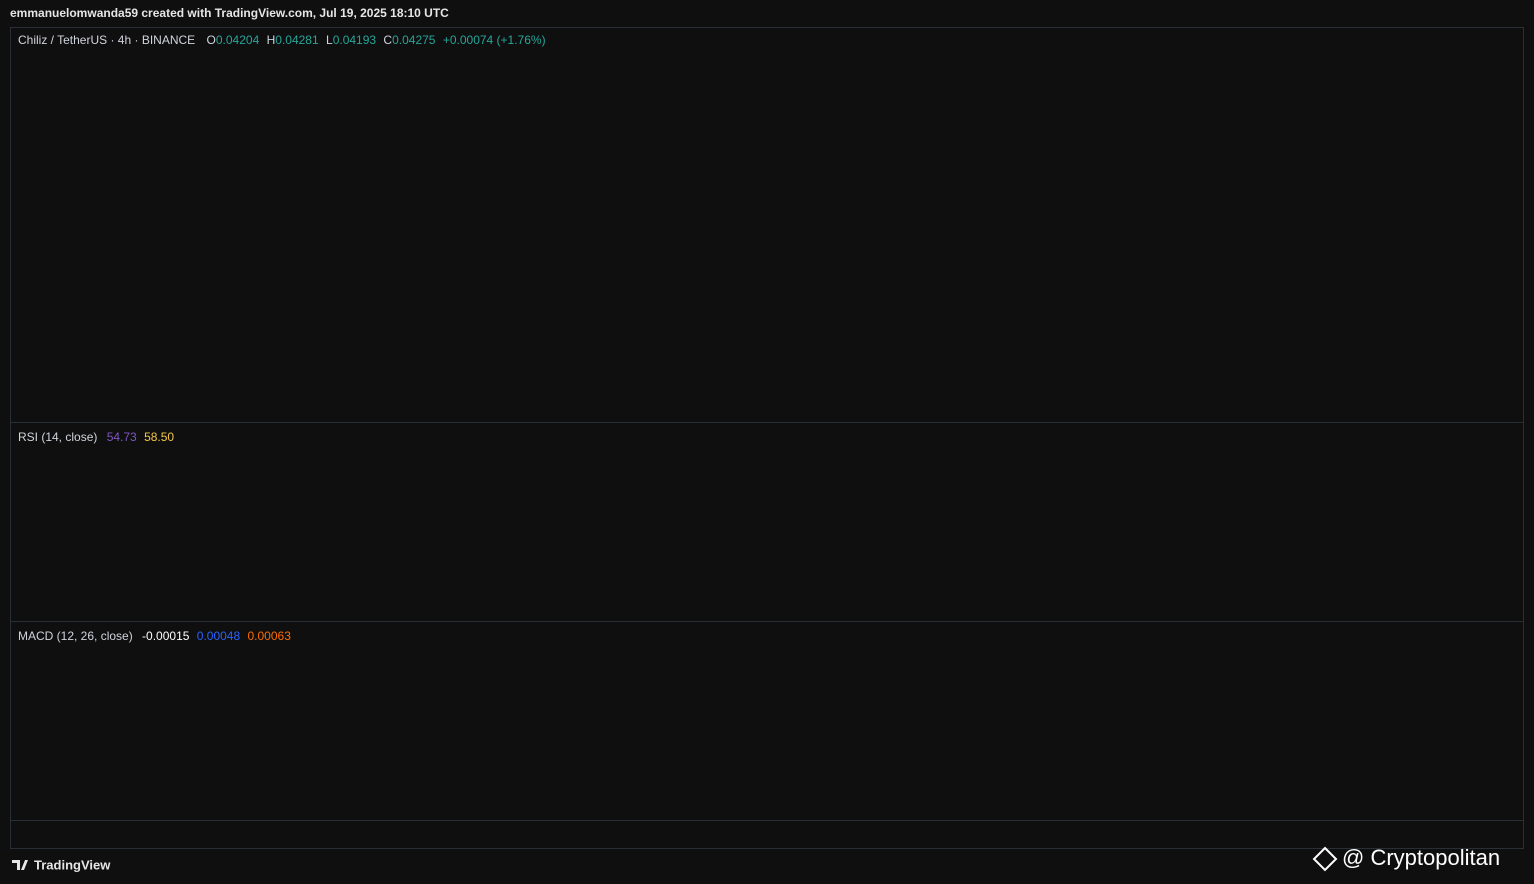  Describe the element at coordinates (219, 636) in the screenshot. I see `macd-value: 0.00048` at that location.